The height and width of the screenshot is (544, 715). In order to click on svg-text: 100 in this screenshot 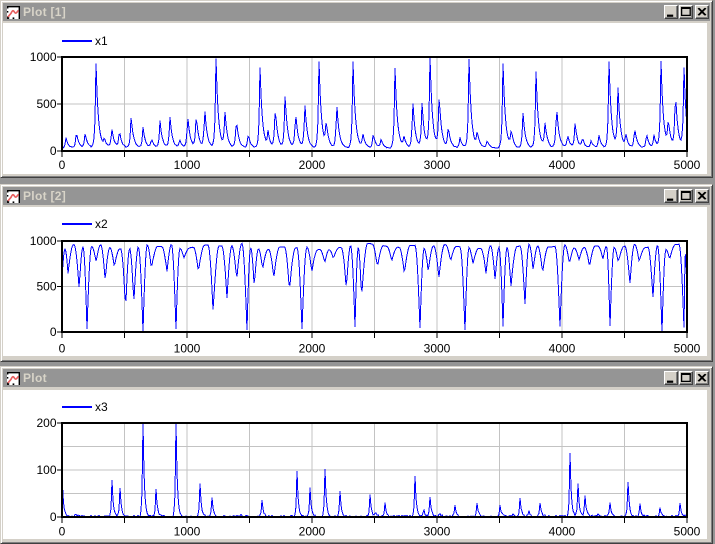, I will do `click(46, 470)`.